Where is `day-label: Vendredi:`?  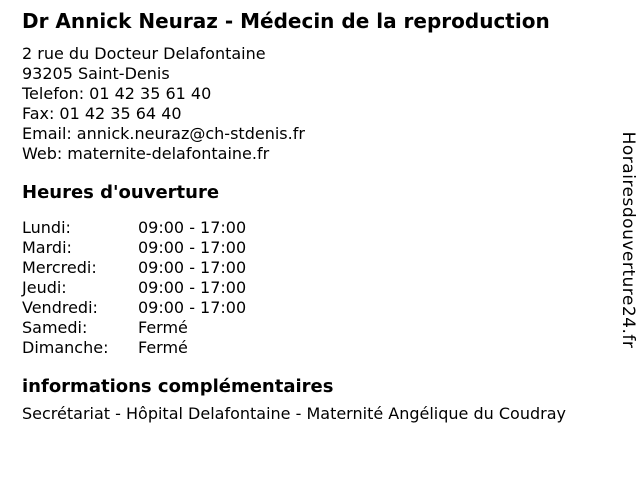 day-label: Vendredi: is located at coordinates (60, 307).